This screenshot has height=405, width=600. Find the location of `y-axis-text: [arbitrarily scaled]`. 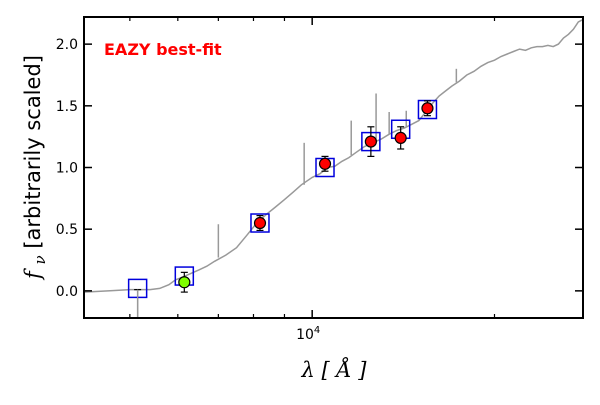

y-axis-text: [arbitrarily scaled] is located at coordinates (33, 152).